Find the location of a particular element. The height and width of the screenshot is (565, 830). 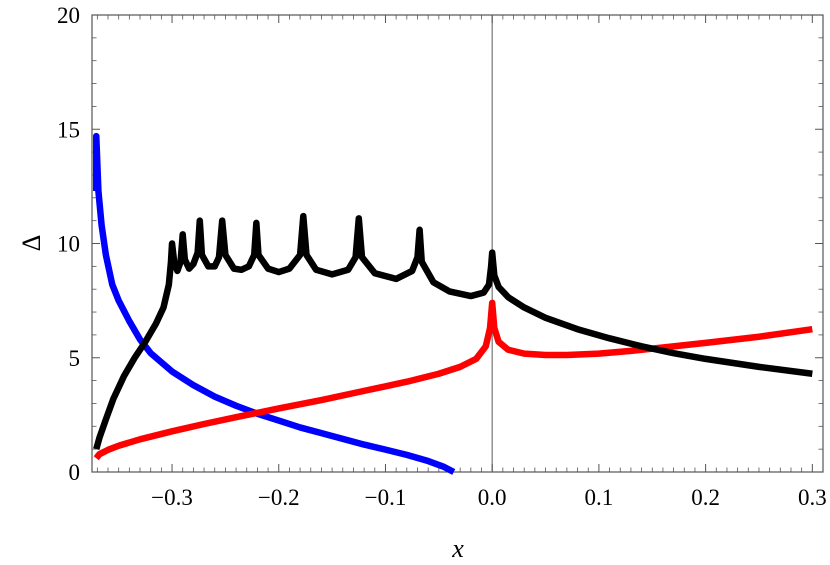

x-tick-labels: −0.3 −0.2 −0.1 0.0 0.1 0.2 0.3 is located at coordinates (489, 497).